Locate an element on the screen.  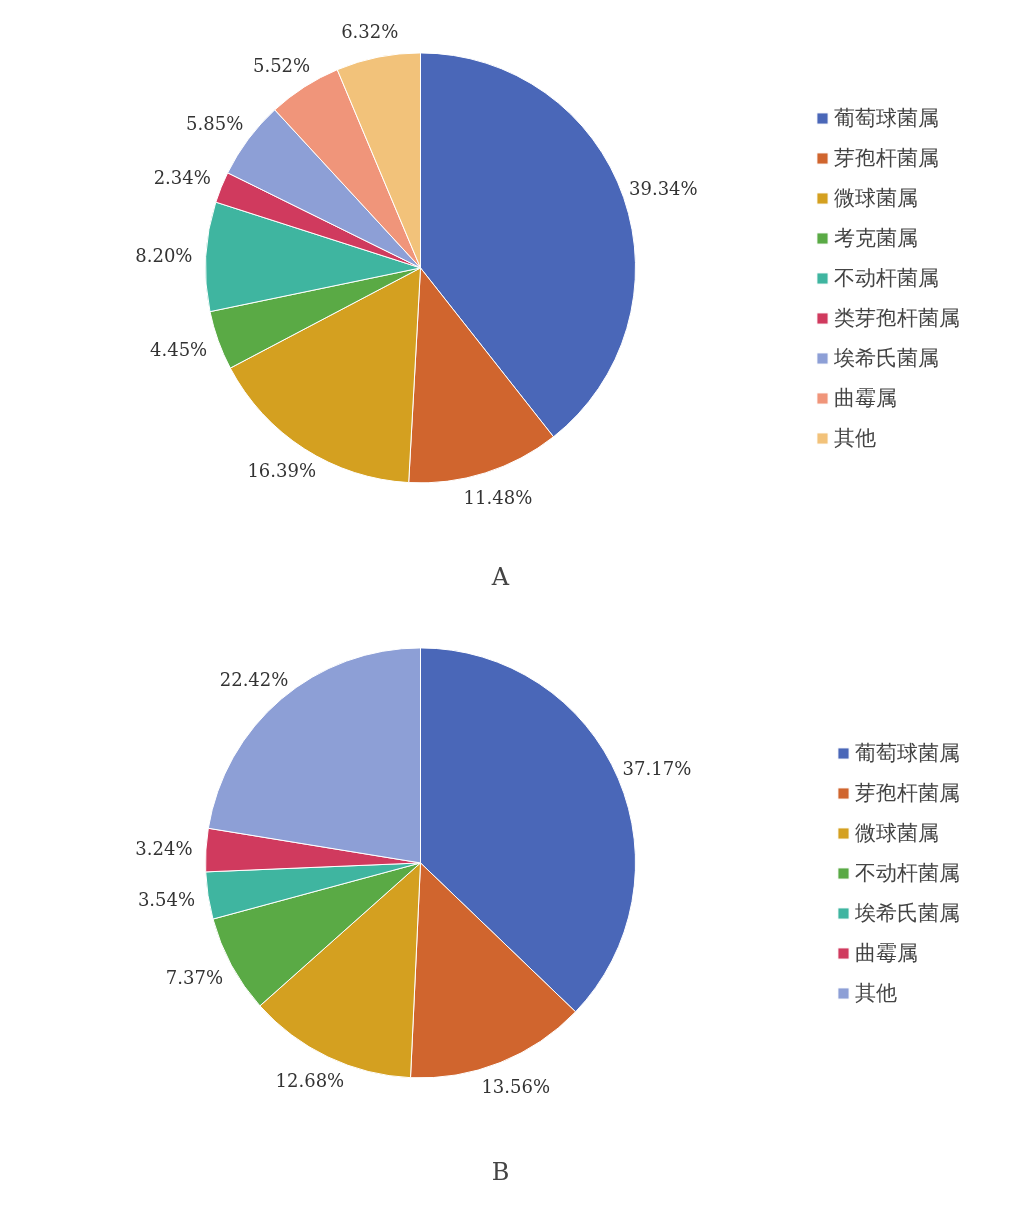
data-label: 5.52% is located at coordinates (281, 65).